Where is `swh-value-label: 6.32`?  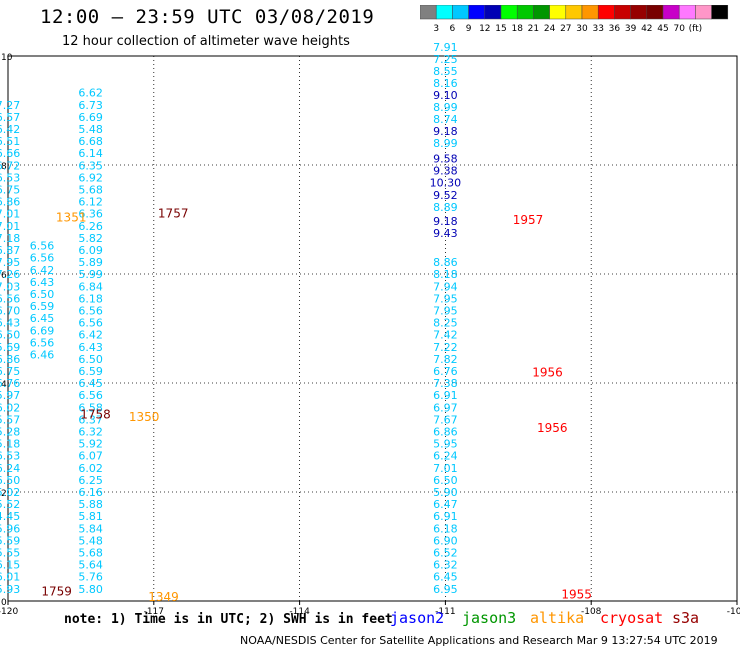
swh-value-label: 6.32 is located at coordinates (90, 432).